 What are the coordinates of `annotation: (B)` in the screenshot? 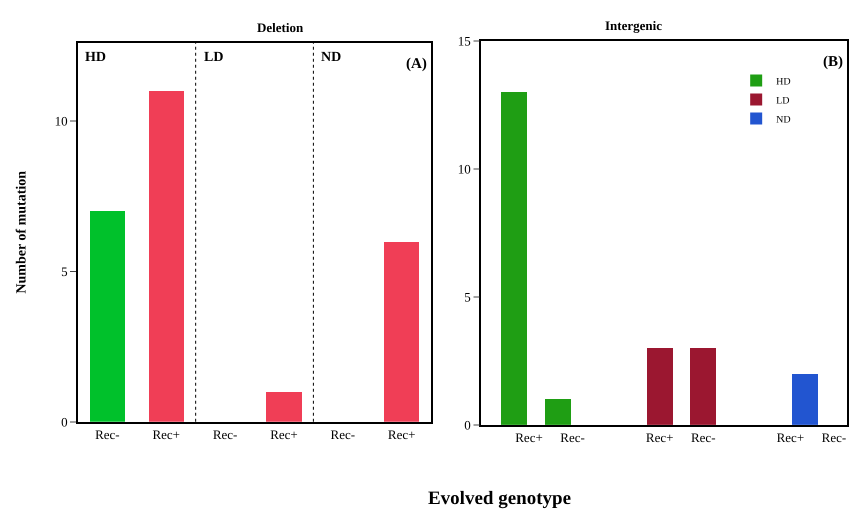 It's located at (833, 62).